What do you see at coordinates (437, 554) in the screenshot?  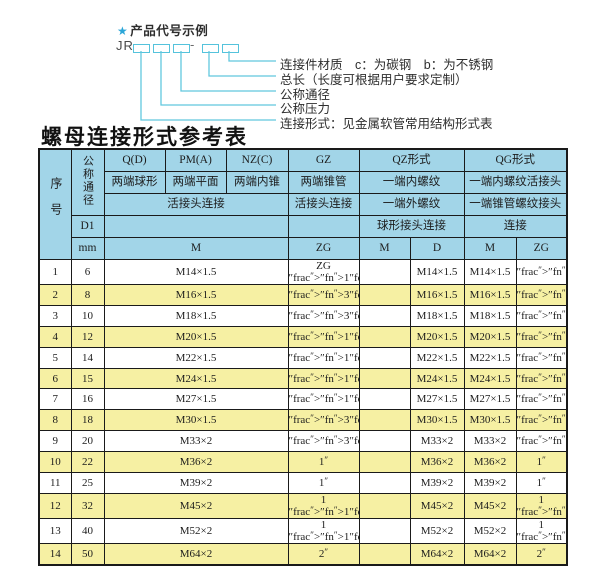 I see `cell-qz-d: M64×2` at bounding box center [437, 554].